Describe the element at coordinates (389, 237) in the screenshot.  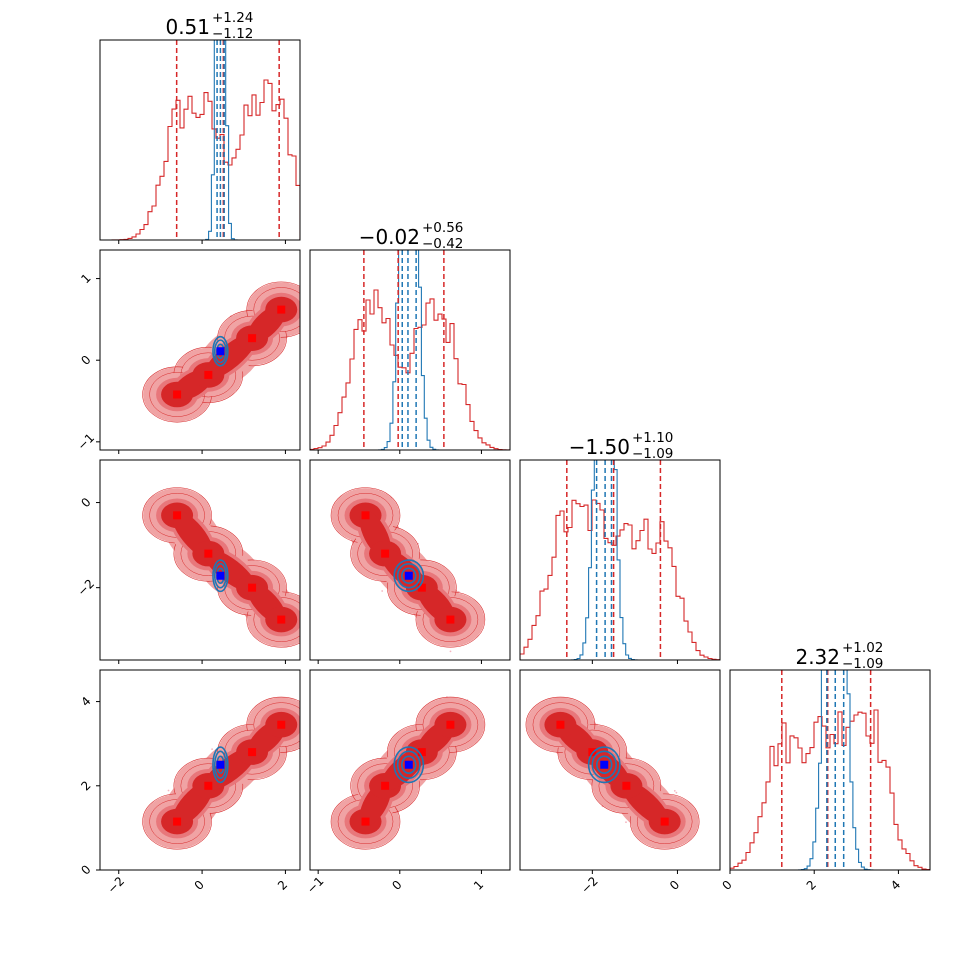
I see `title-value: −0.02` at that location.